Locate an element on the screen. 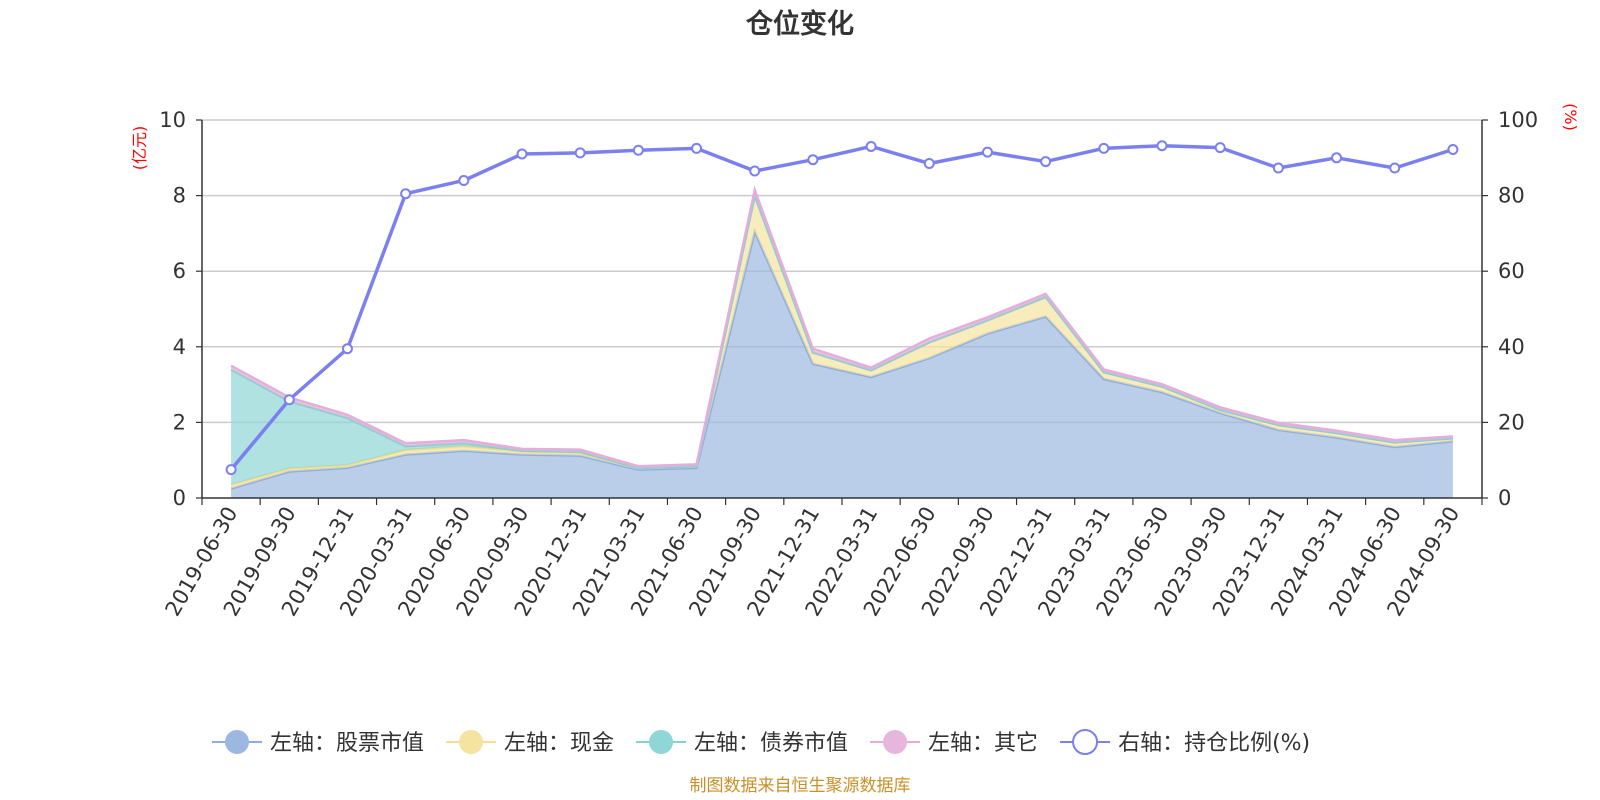  left-axis-tick-label: 10 is located at coordinates (172, 120).